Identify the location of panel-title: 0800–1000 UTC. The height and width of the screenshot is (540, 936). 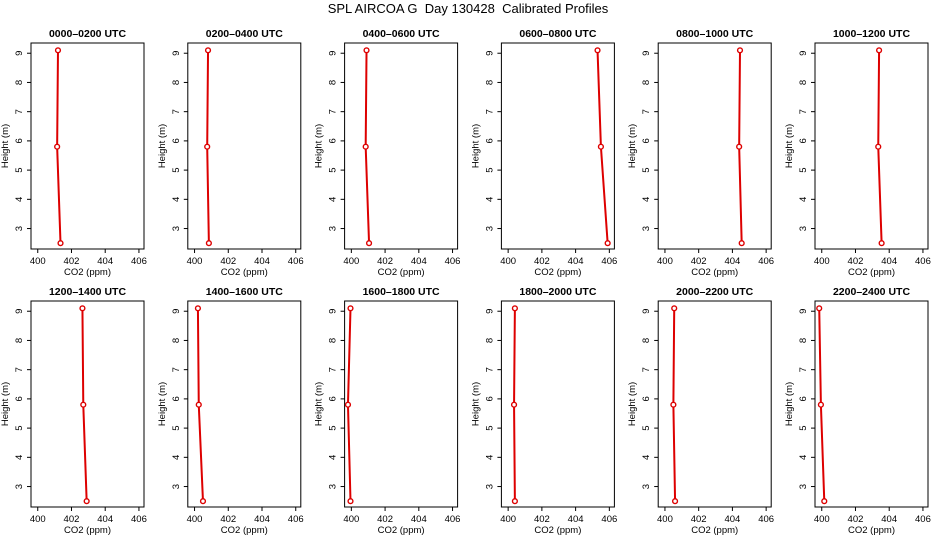
(714, 34).